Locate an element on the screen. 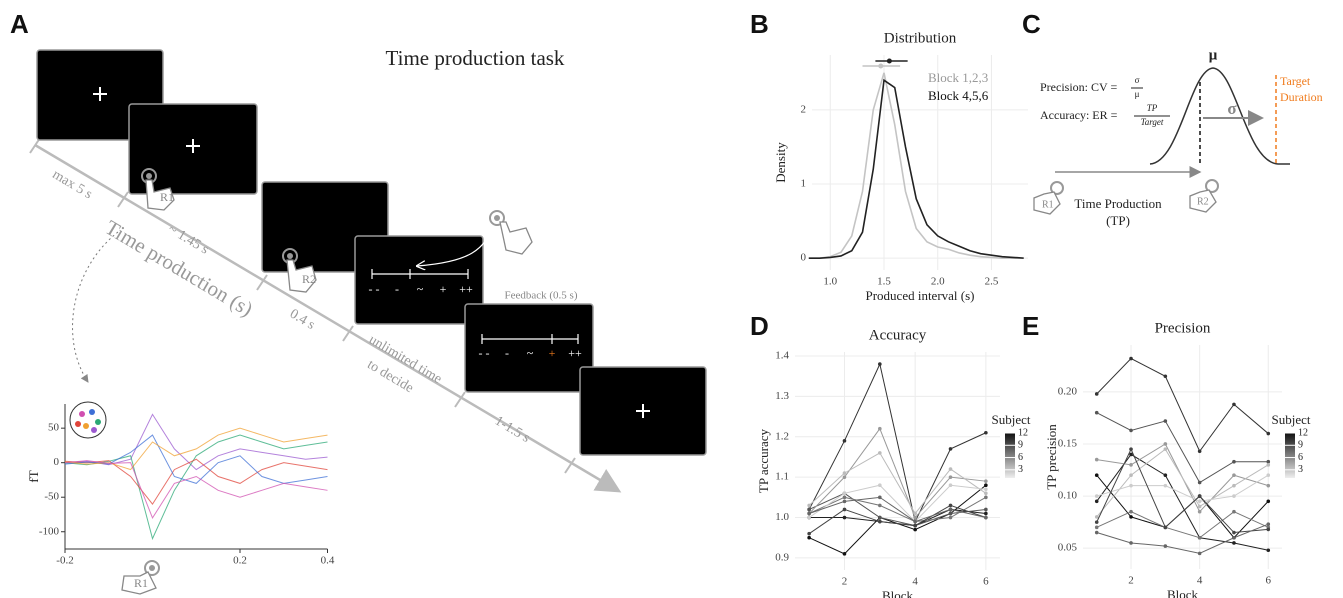  y-axis-label: Density is located at coordinates (780, 162).